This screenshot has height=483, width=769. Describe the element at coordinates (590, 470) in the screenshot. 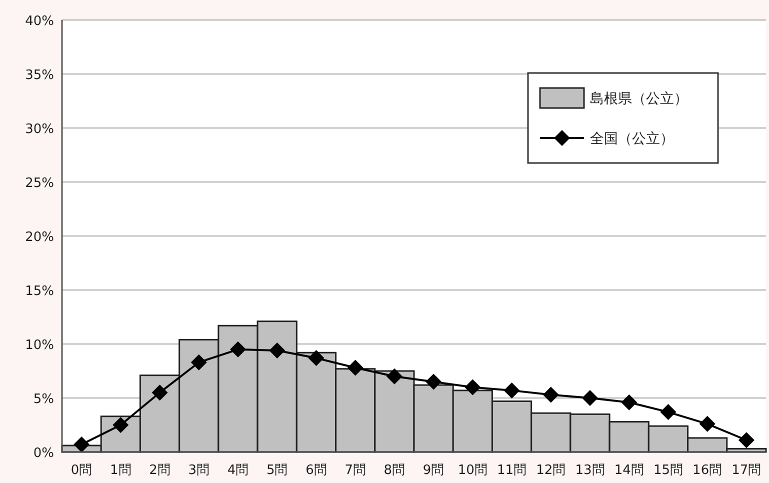

I see `x-tick-label: 13問` at that location.